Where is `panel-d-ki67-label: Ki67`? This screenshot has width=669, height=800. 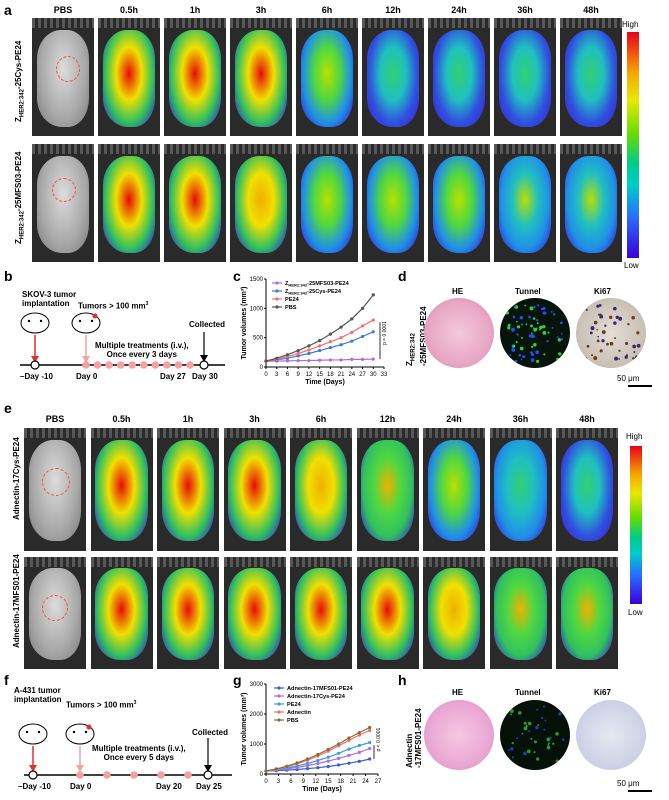
panel-d-ki67-label: Ki67 is located at coordinates (602, 291).